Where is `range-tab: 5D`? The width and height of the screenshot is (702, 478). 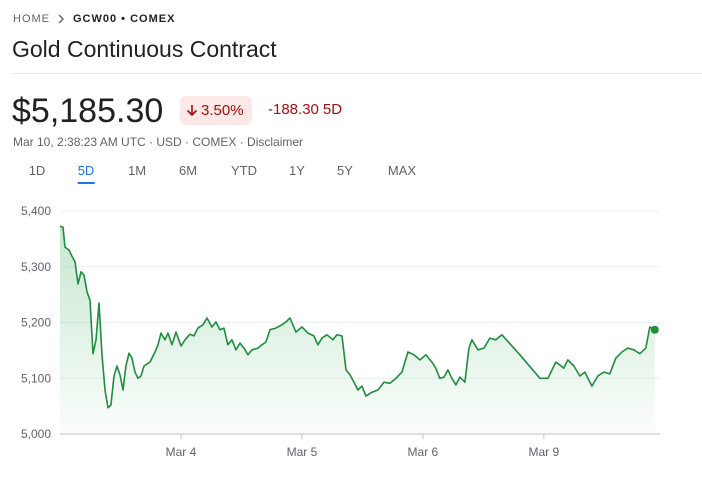
range-tab: 5D is located at coordinates (86, 173).